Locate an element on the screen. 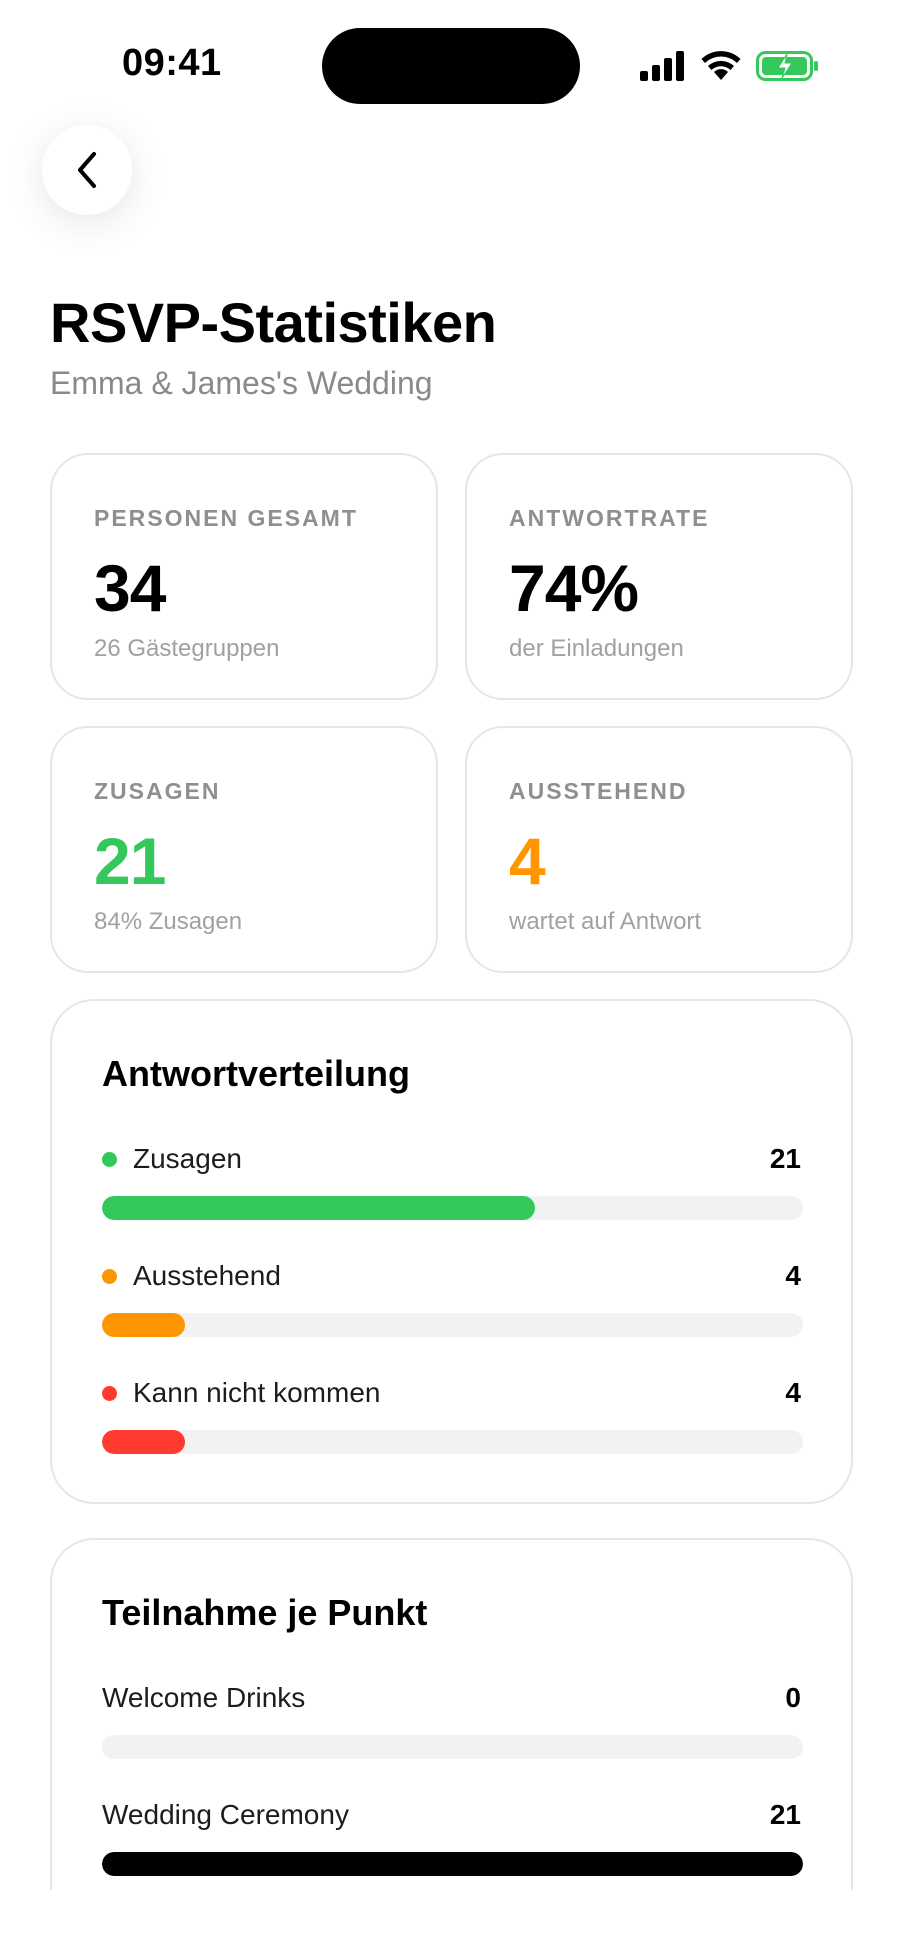  stat-value: 74% is located at coordinates (574, 588).